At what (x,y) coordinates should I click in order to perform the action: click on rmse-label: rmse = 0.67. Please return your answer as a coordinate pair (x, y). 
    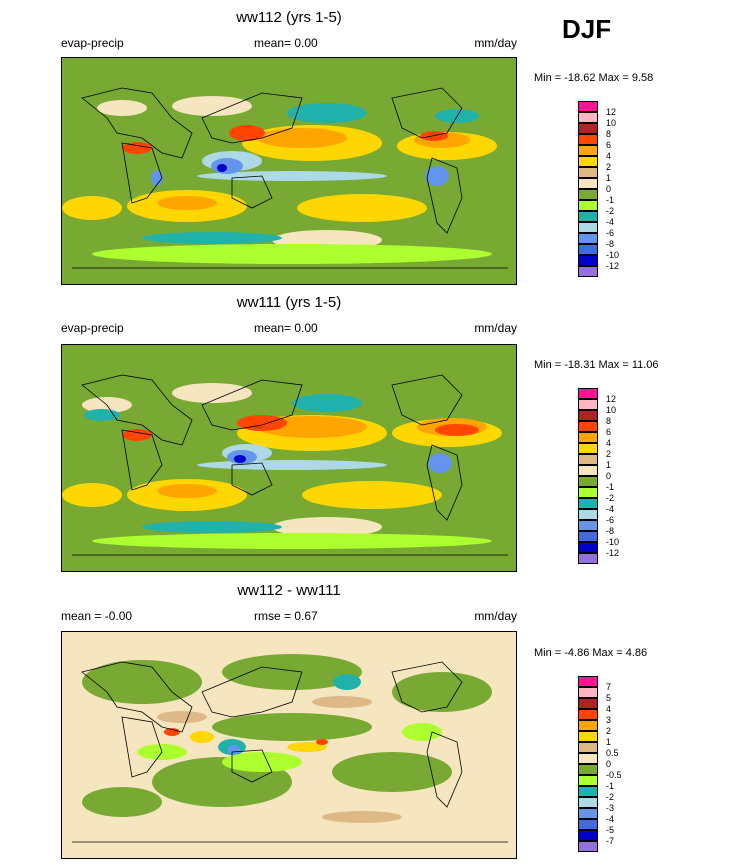
    Looking at the image, I should click on (286, 616).